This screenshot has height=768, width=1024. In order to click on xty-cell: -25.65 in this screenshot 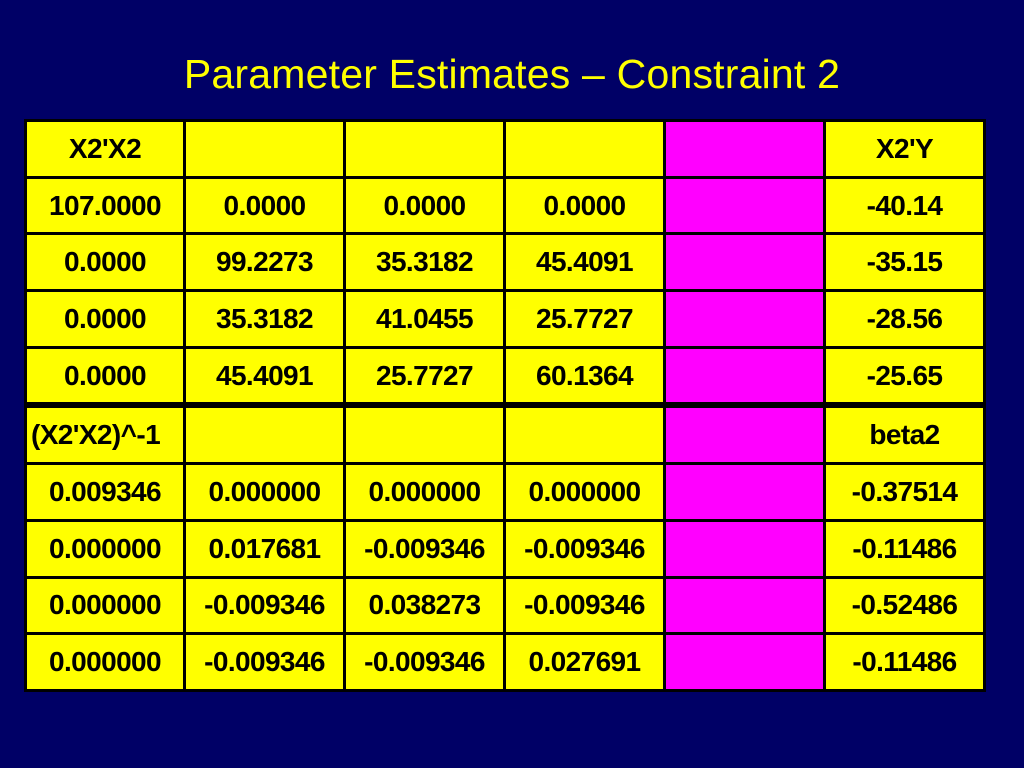, I will do `click(904, 375)`.